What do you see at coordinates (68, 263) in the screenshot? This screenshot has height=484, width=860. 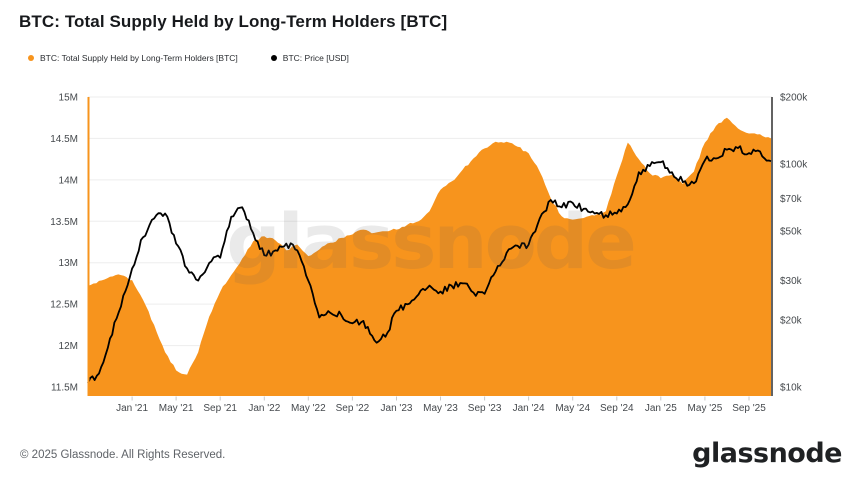 I see `y-axis-label-left: 13M` at bounding box center [68, 263].